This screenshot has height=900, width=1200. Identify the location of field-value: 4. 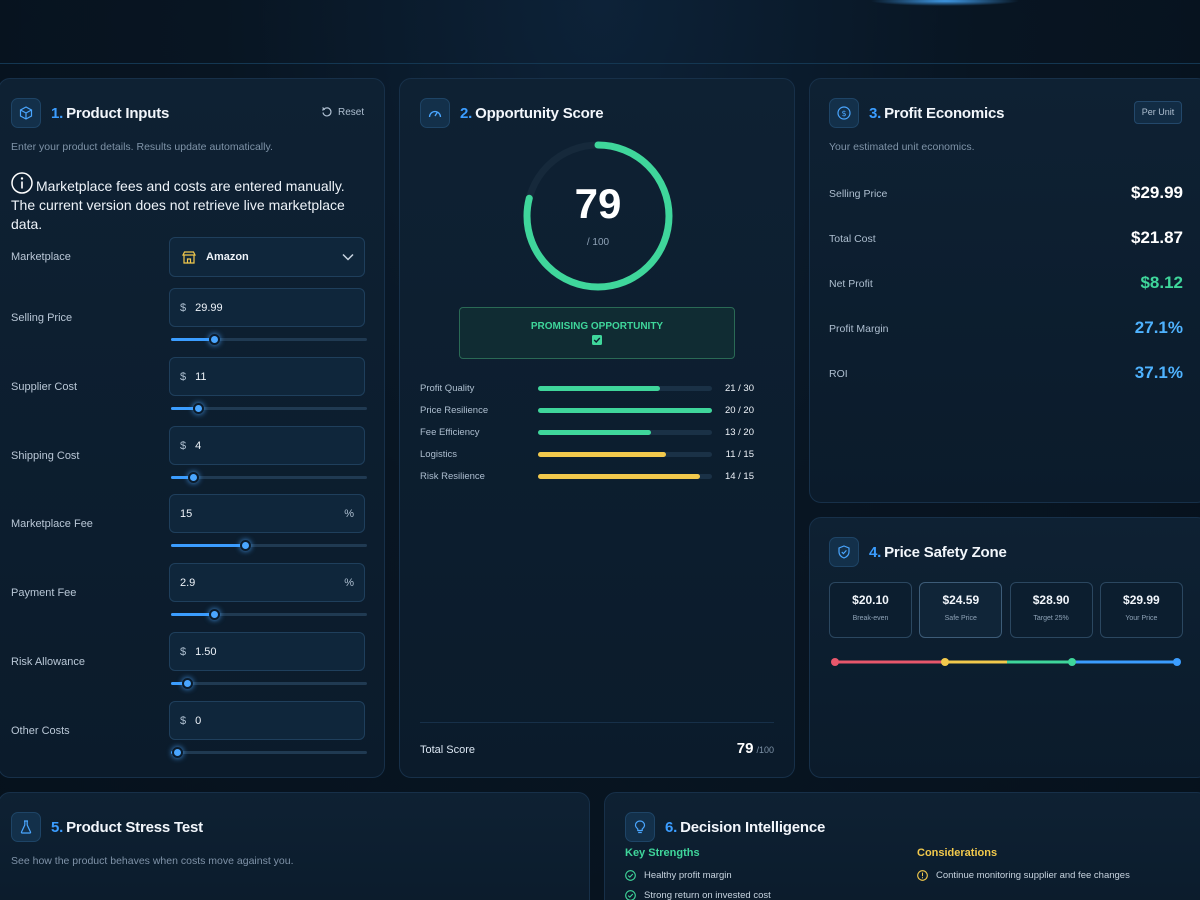
(198, 445).